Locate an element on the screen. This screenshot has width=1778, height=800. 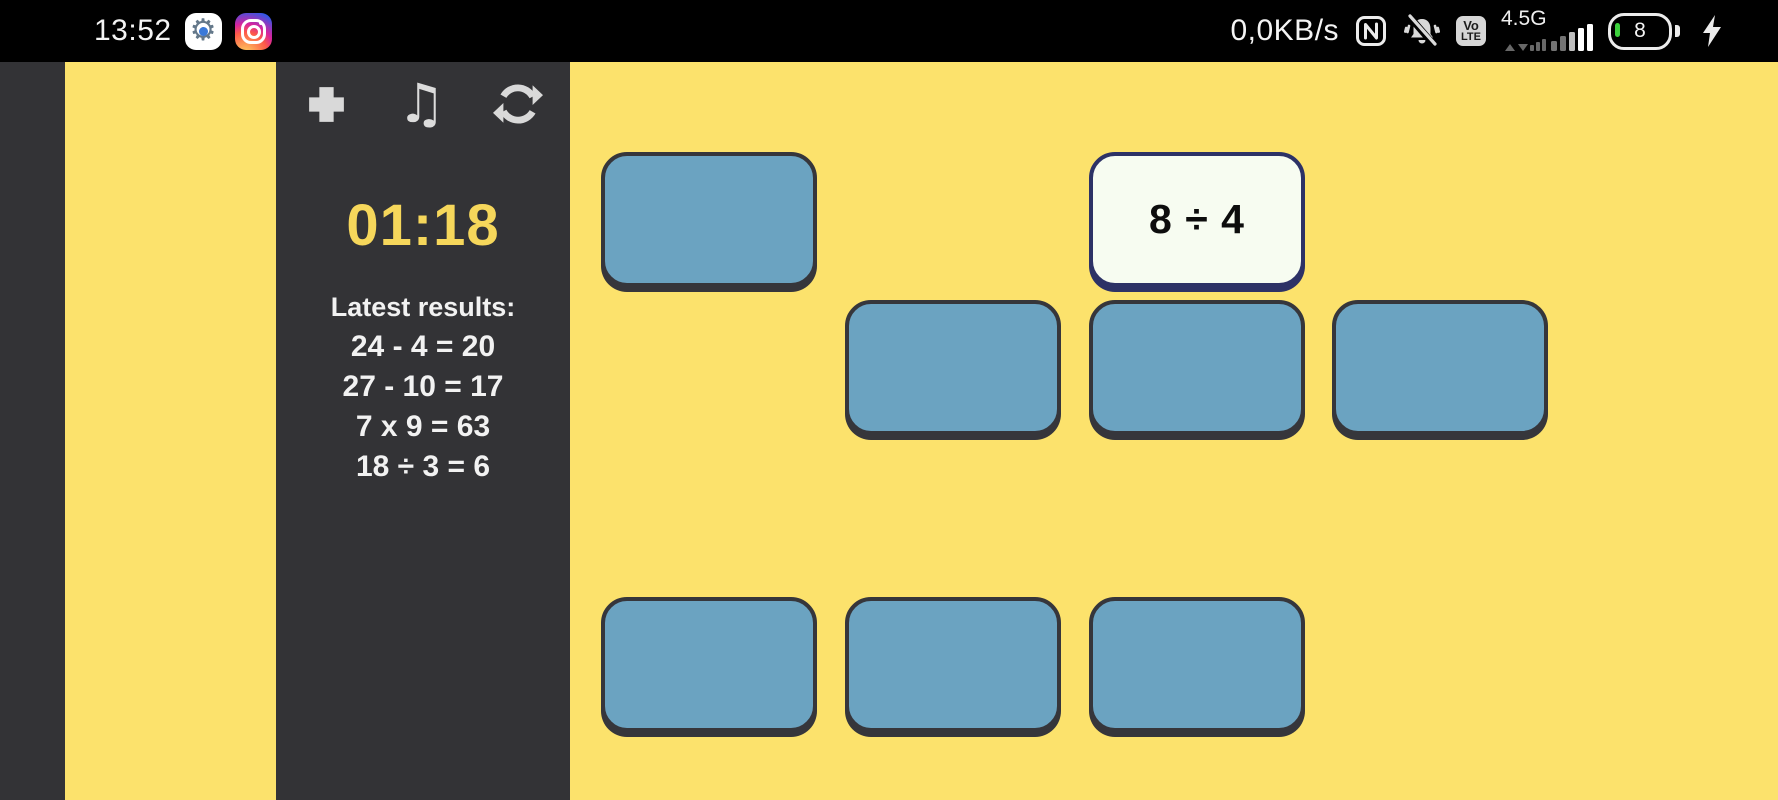
result-line: 18 ÷ 3 = 6 is located at coordinates (423, 466).